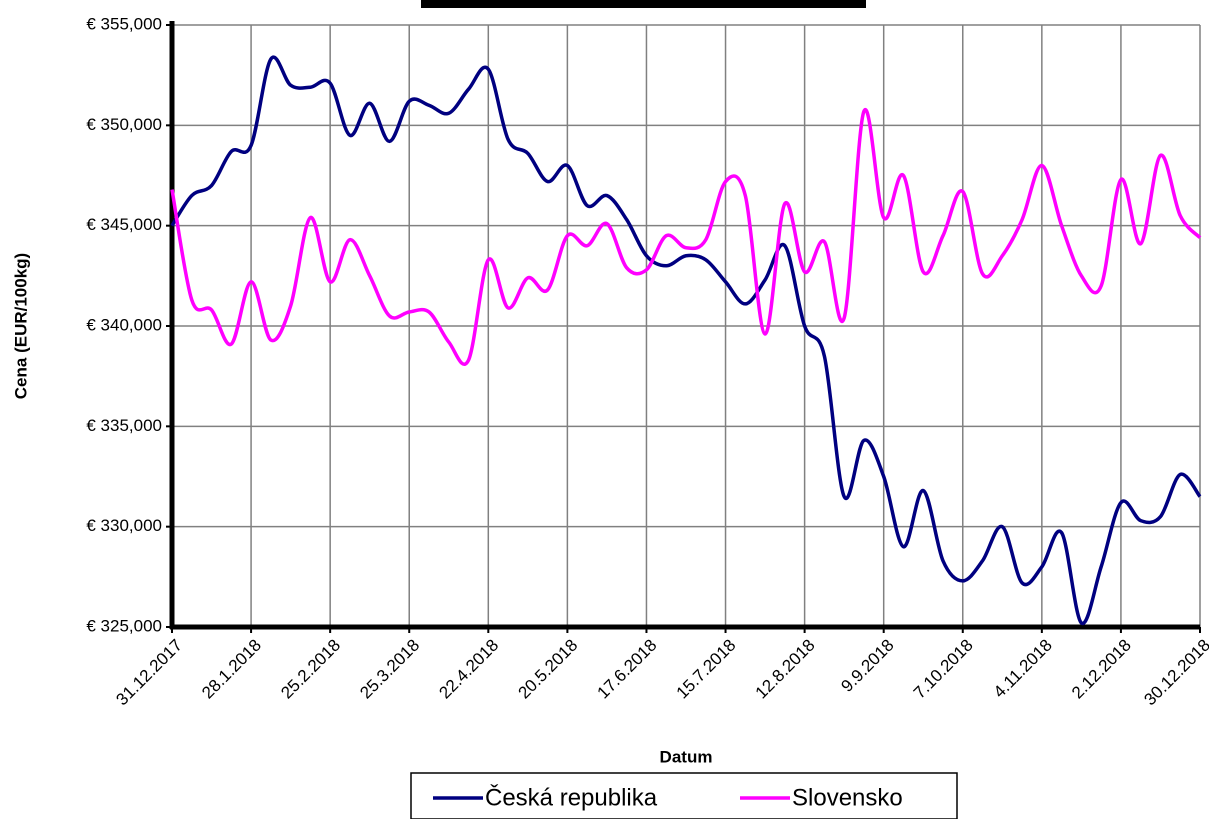 Image resolution: width=1209 pixels, height=819 pixels. Describe the element at coordinates (124, 23) in the screenshot. I see `y-tick-label: € 355,000` at that location.